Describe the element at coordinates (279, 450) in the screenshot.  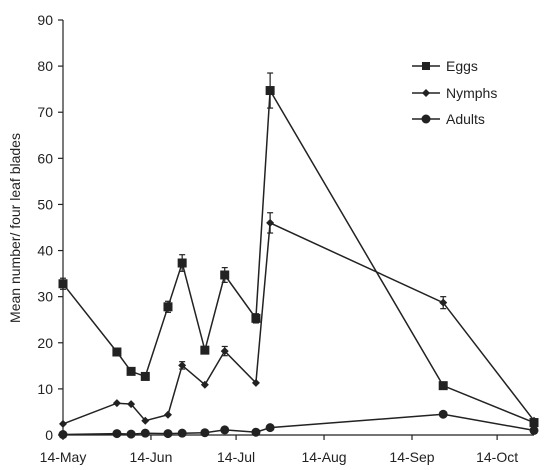
I see `x-ticks: 14-May 14-Jun 14-Jul 14-Aug 14-Sep 14-Oct` at that location.